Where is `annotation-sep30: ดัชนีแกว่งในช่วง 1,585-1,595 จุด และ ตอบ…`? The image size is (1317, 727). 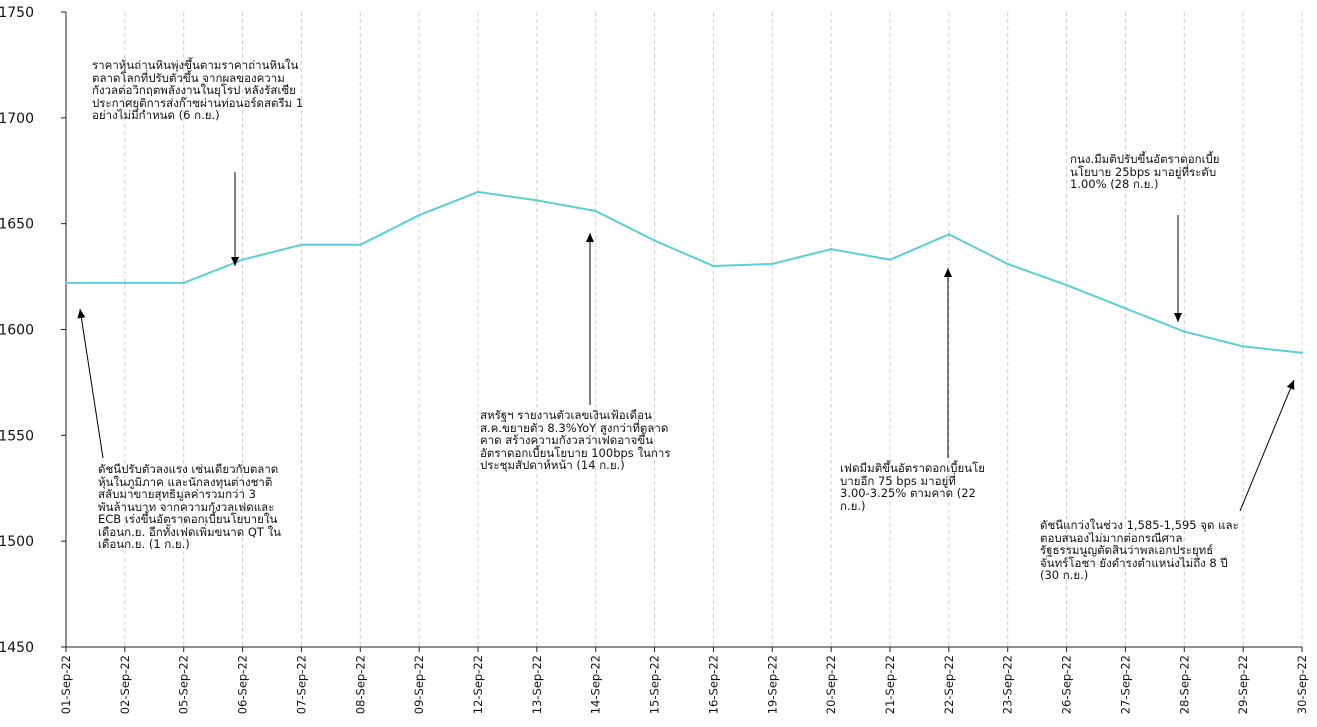 annotation-sep30: ดัชนีแกว่งในช่วง 1,585-1,595 จุด และ ตอบ… is located at coordinates (1139, 550).